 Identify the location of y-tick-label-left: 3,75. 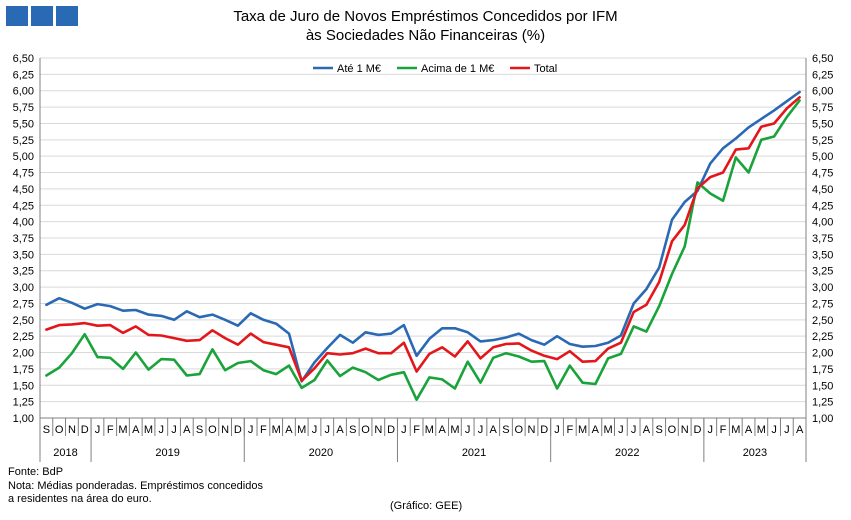
(23, 239).